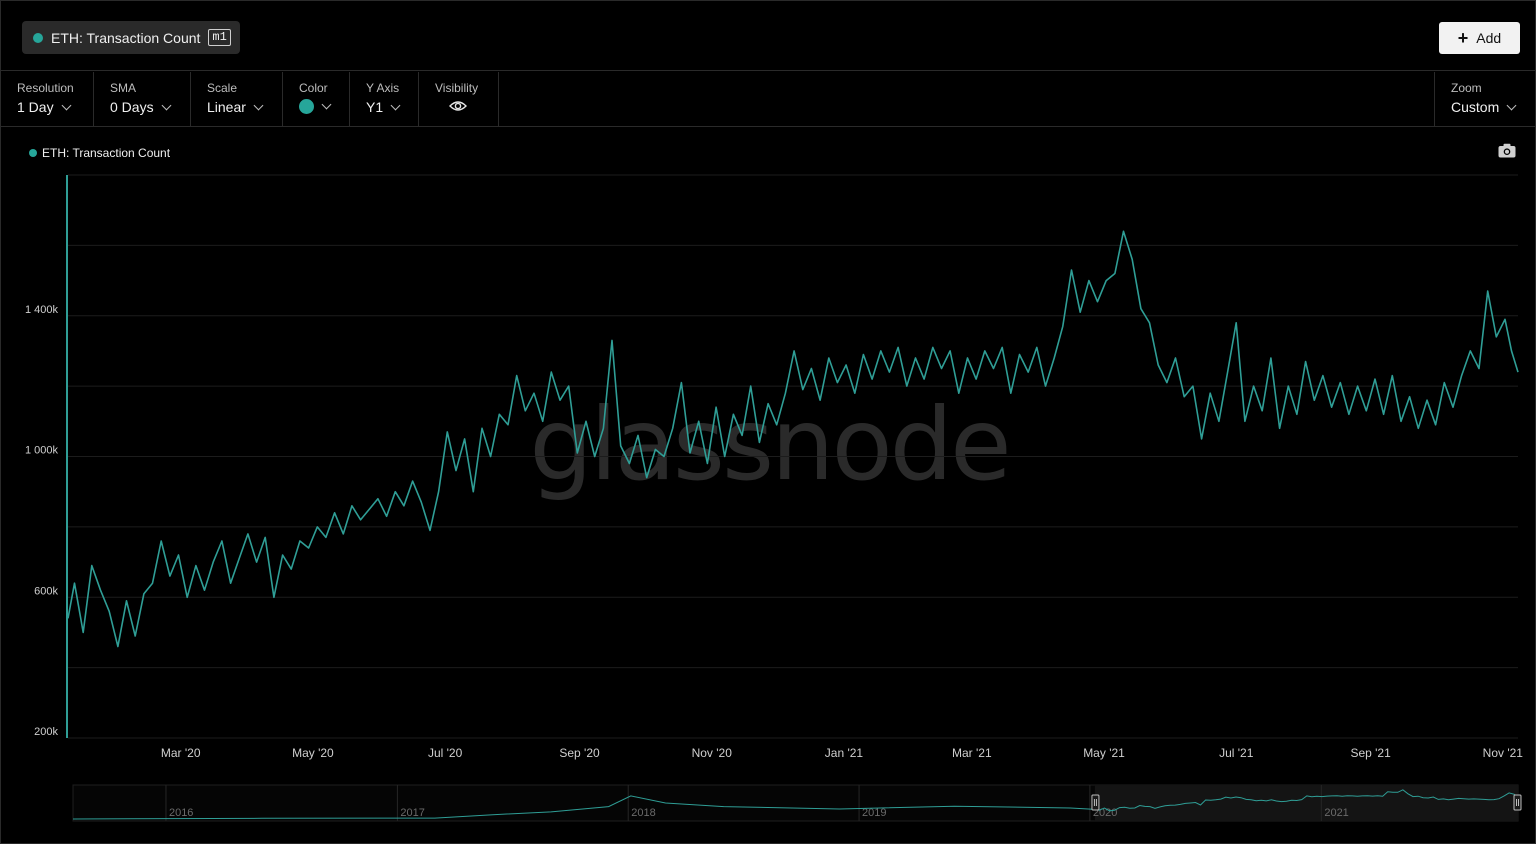 Image resolution: width=1536 pixels, height=844 pixels. I want to click on color-control: Color, so click(316, 99).